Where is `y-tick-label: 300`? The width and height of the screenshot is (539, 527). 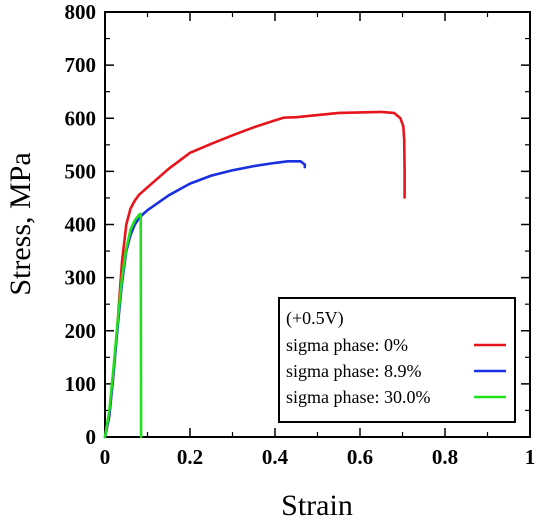 y-tick-label: 300 is located at coordinates (81, 278).